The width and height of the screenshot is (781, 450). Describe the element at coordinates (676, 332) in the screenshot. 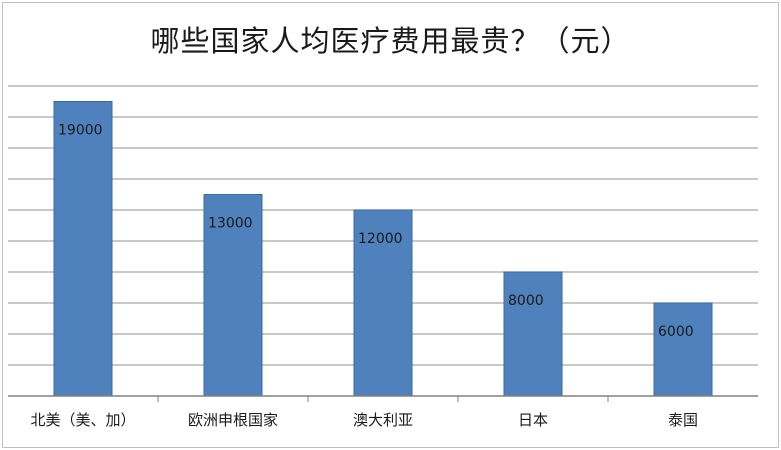

I see `data-label: 6000` at that location.